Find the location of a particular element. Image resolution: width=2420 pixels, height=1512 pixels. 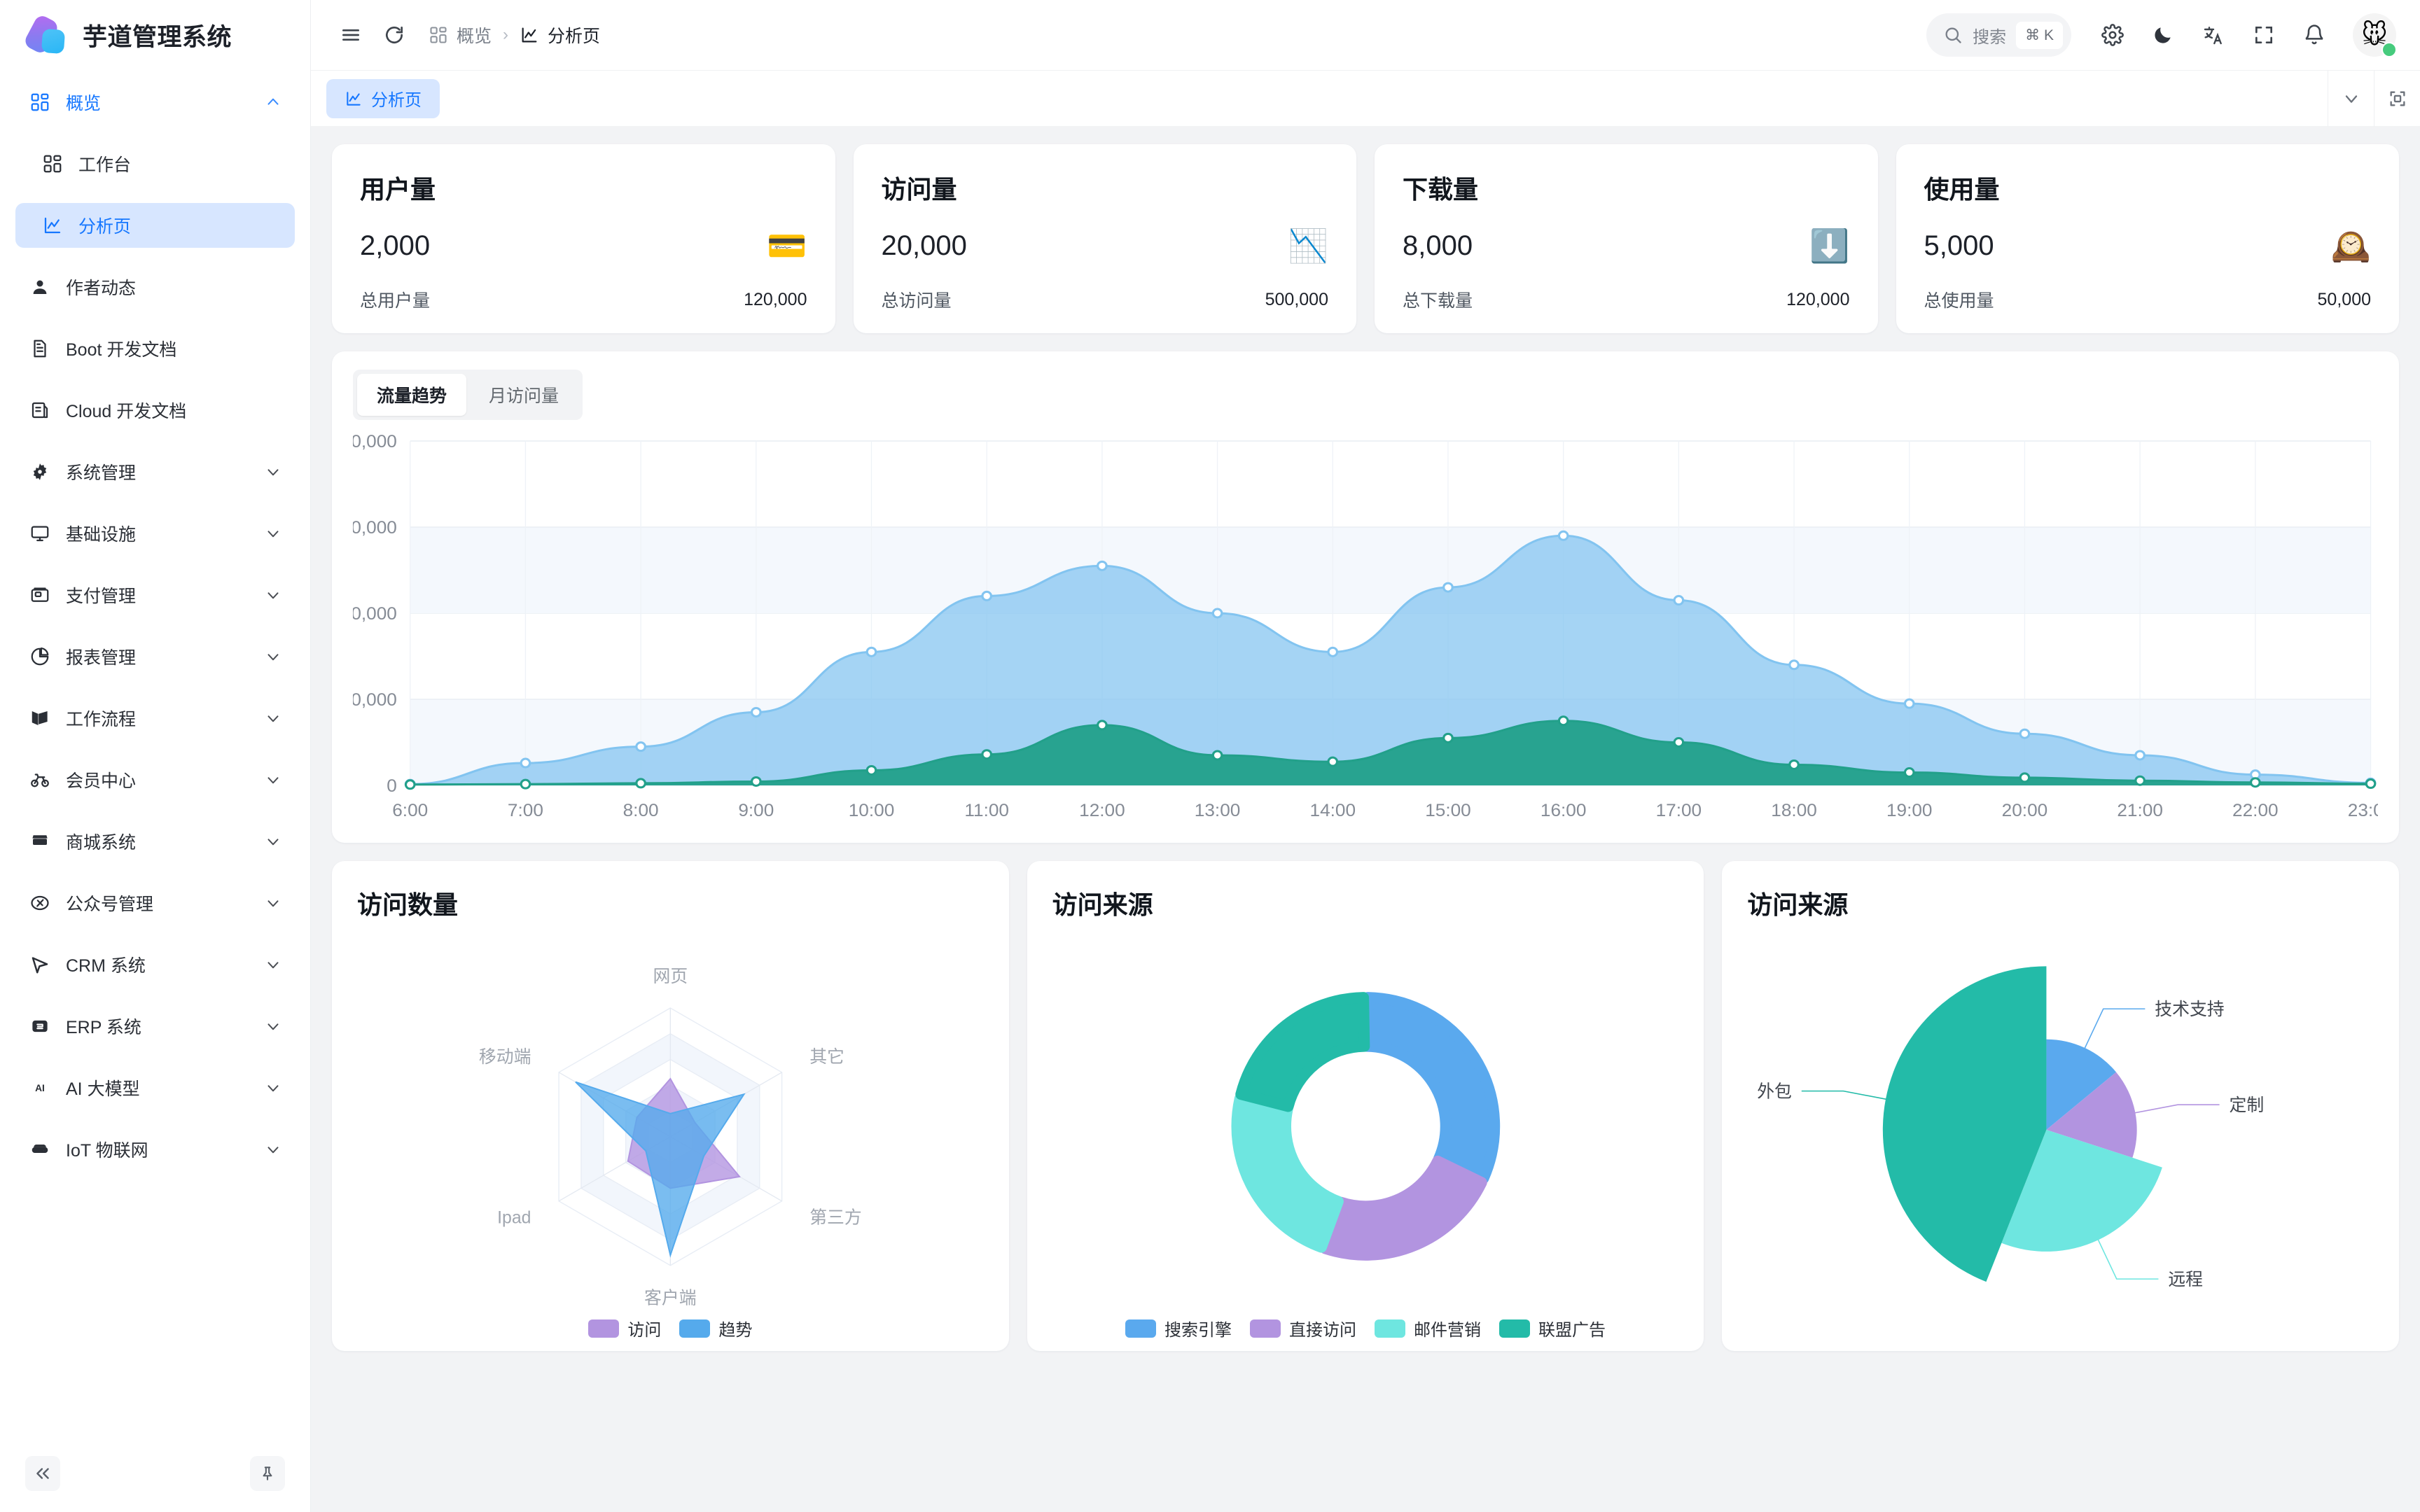

monitor-icon is located at coordinates (40, 533).